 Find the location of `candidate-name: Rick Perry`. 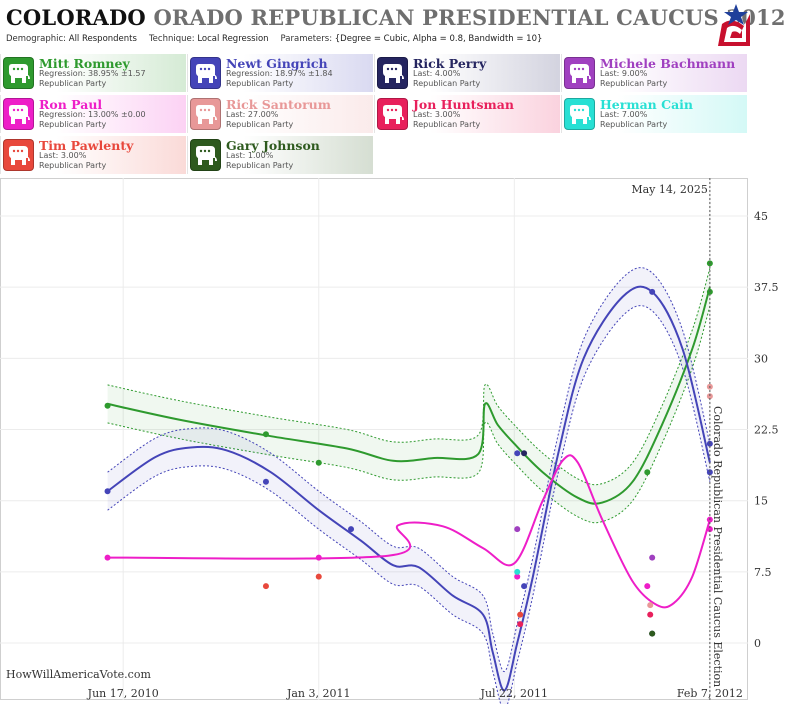

candidate-name: Rick Perry is located at coordinates (450, 63).